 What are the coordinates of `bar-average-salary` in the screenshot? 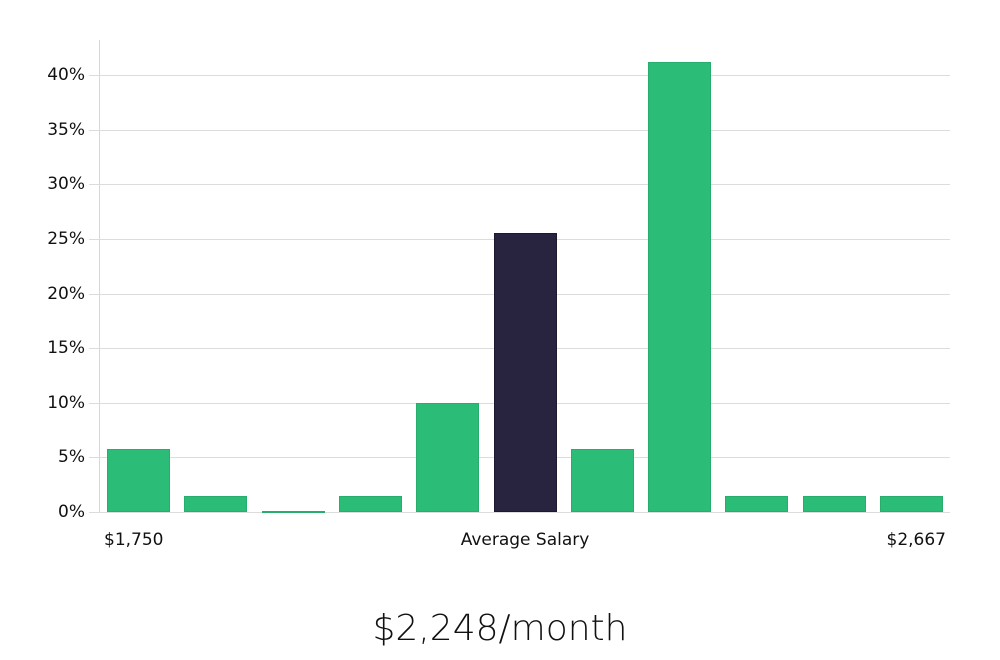 It's located at (525, 372).